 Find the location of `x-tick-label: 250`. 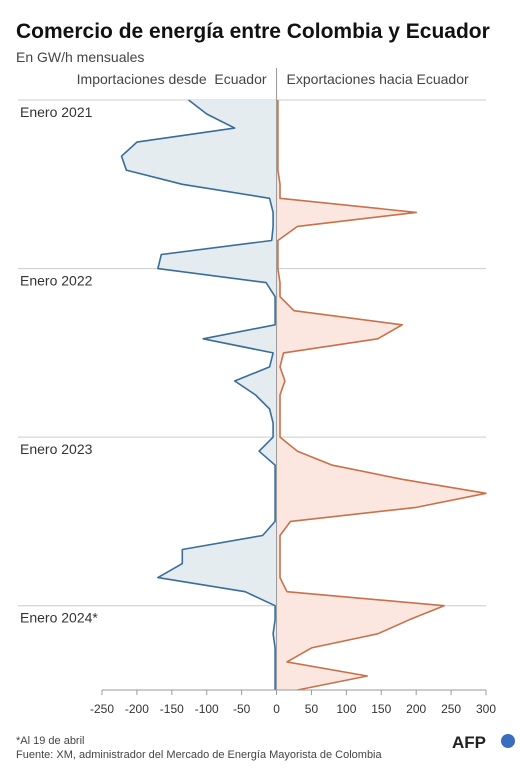

x-tick-label: 250 is located at coordinates (451, 709).